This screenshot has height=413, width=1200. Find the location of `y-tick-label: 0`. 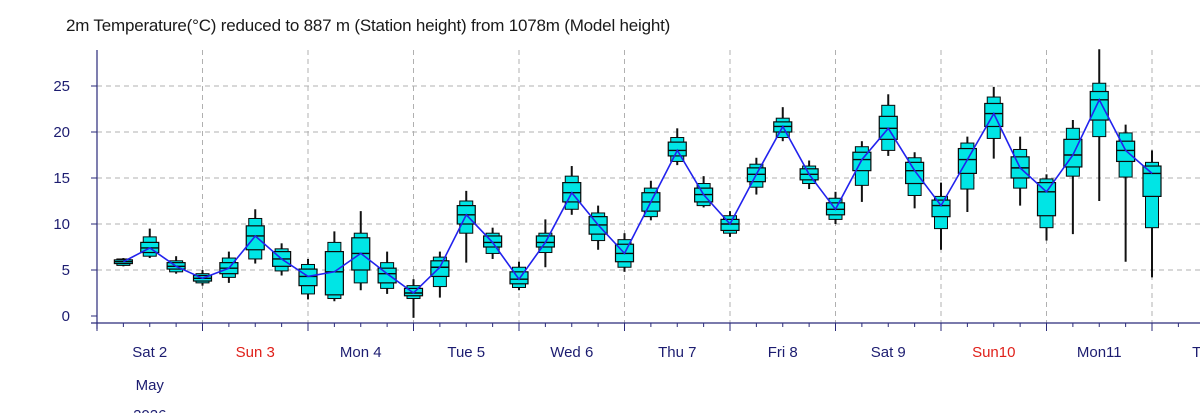

y-tick-label: 0 is located at coordinates (66, 316).